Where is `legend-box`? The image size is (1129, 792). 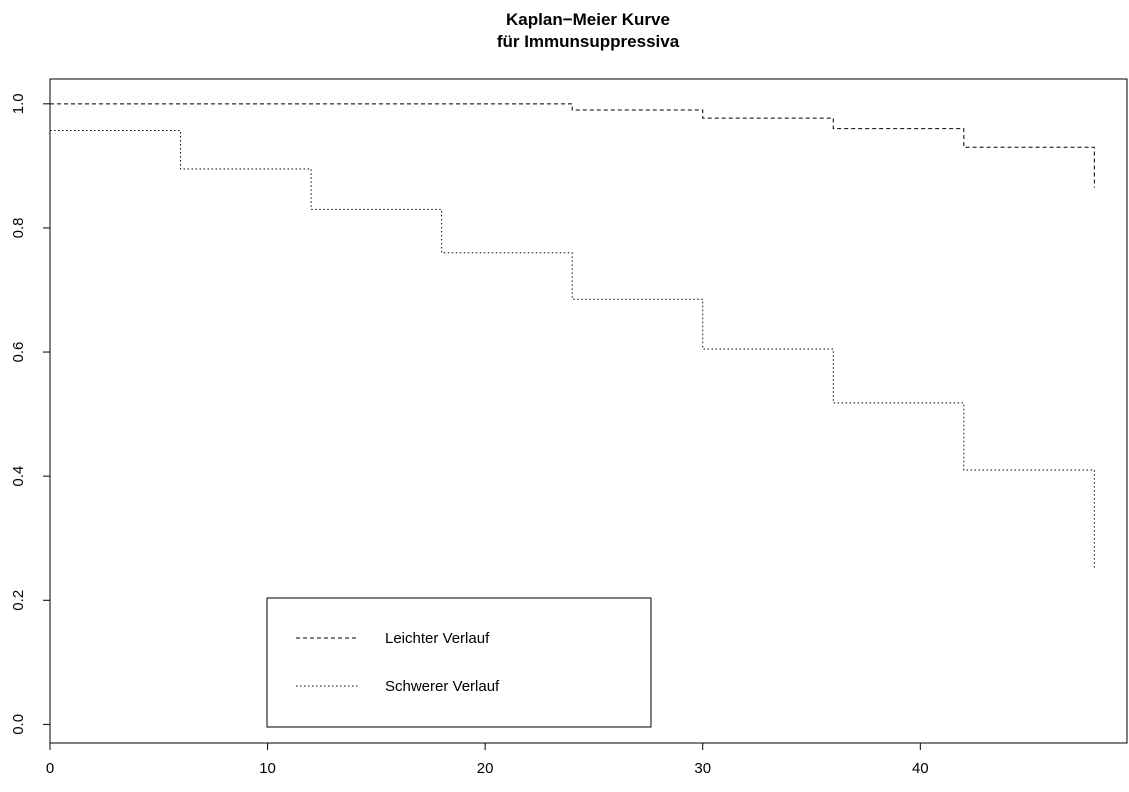
legend-box is located at coordinates (459, 662).